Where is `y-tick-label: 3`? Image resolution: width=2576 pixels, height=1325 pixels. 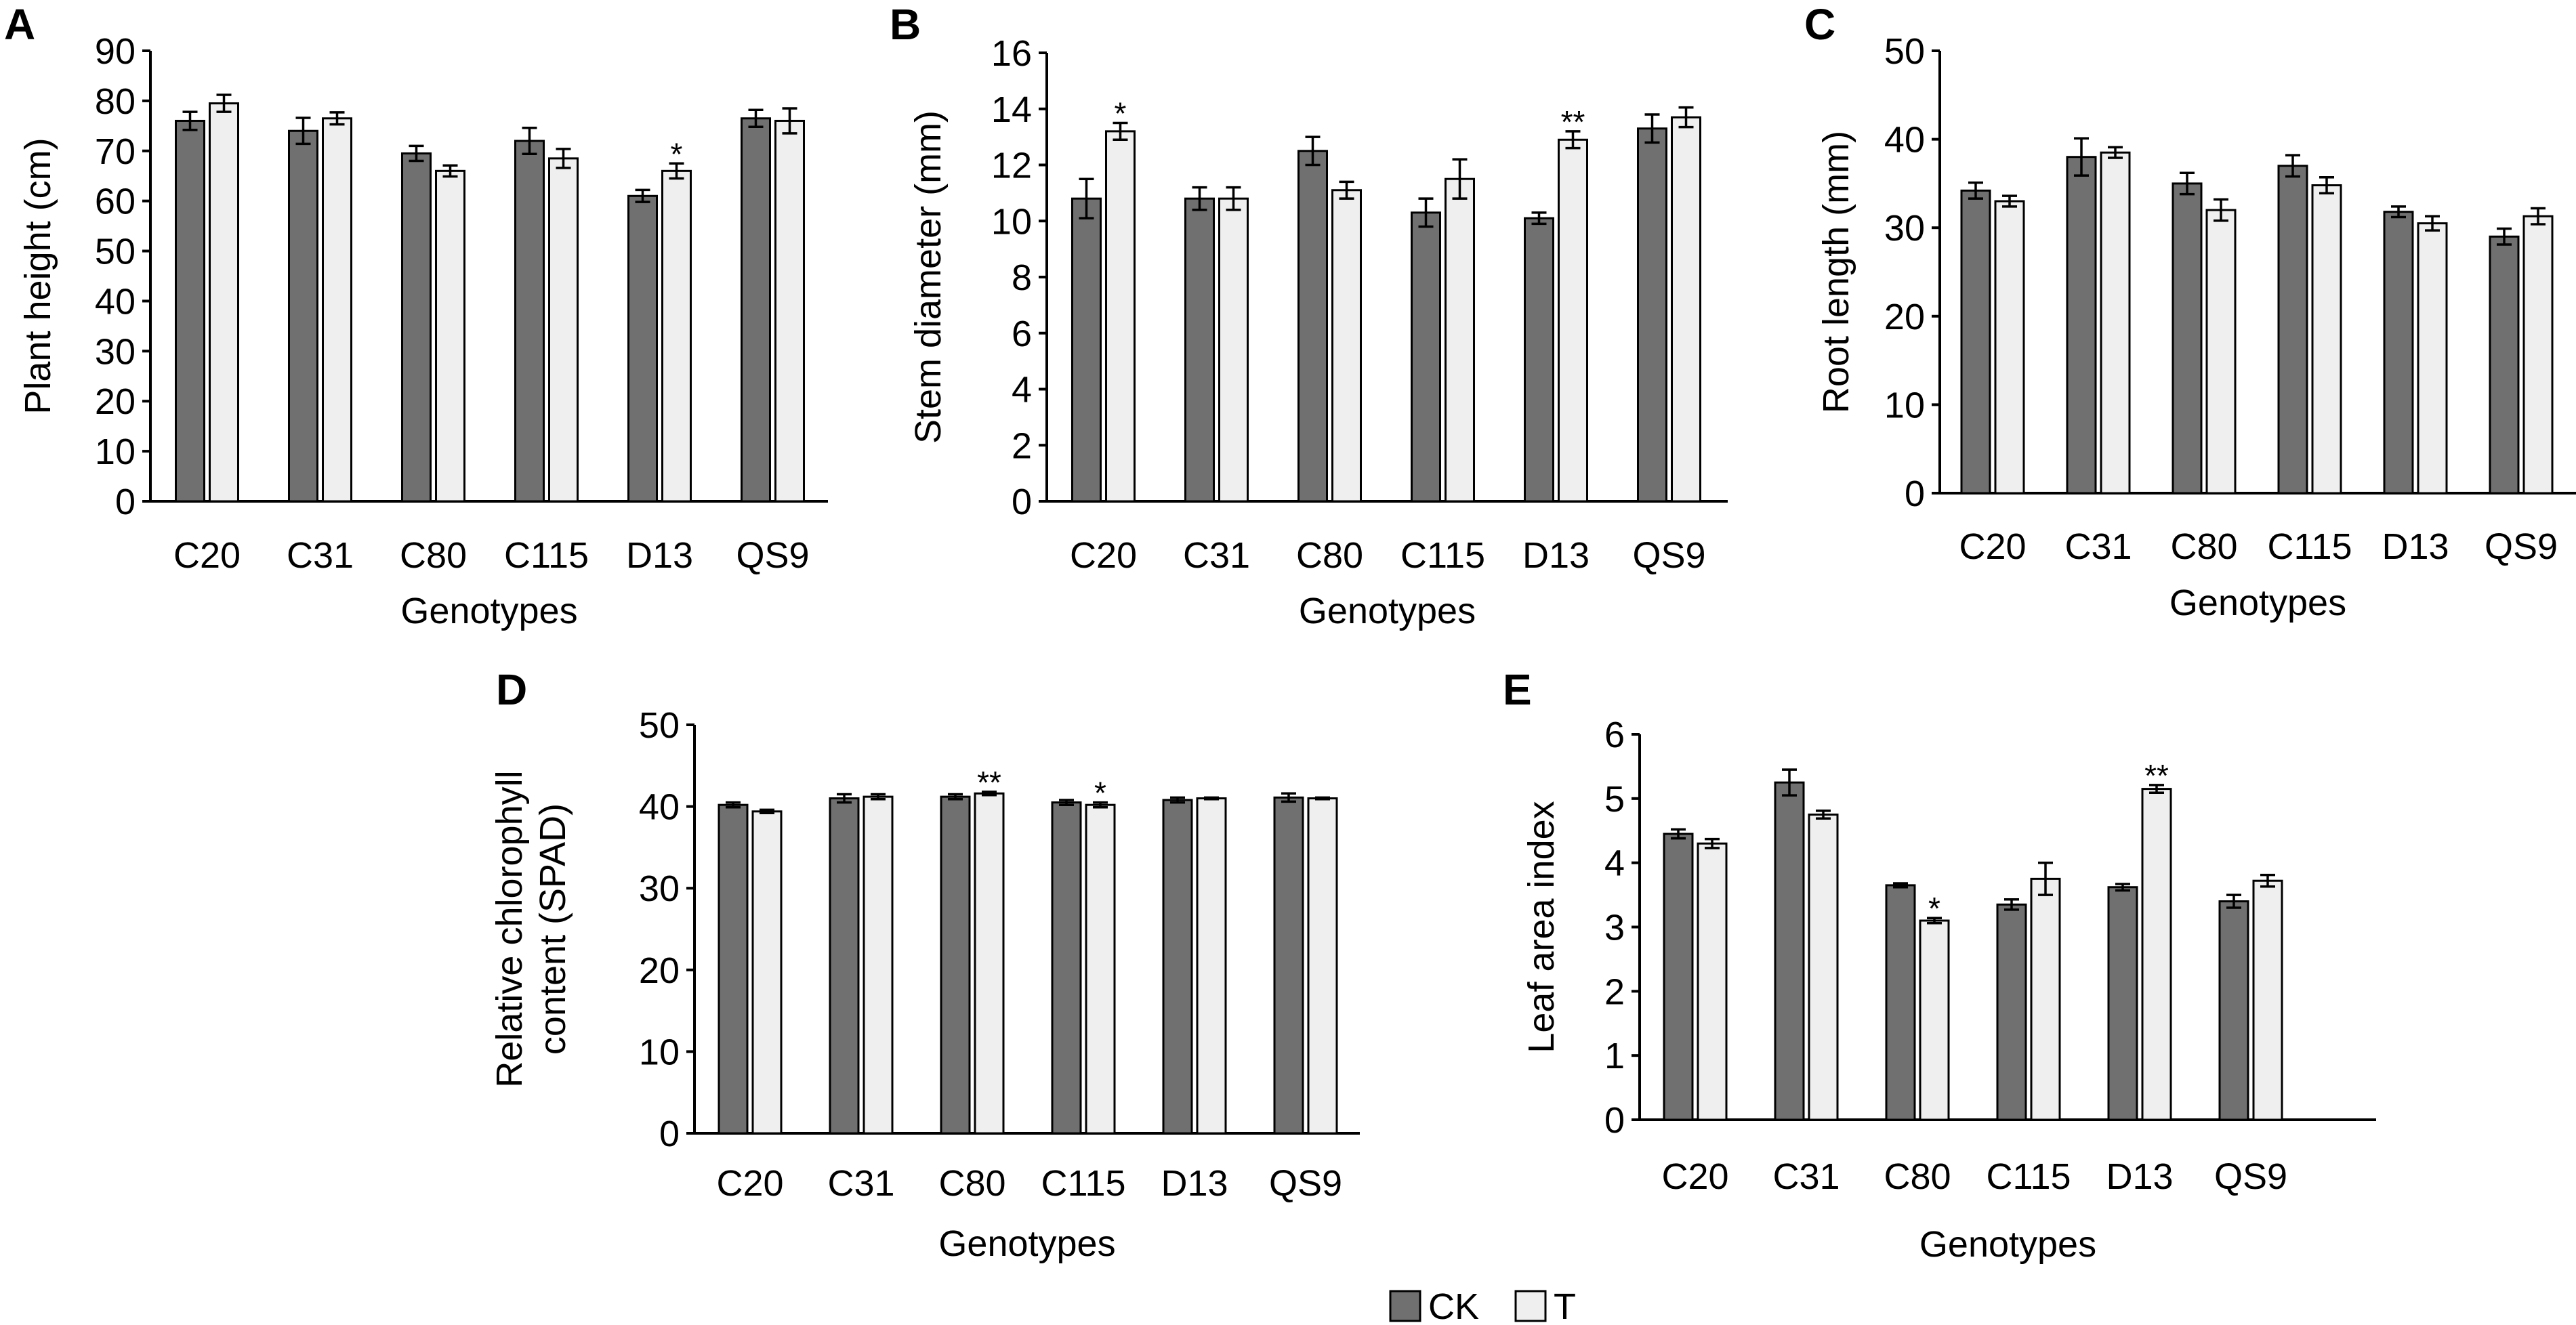 y-tick-label: 3 is located at coordinates (1614, 928).